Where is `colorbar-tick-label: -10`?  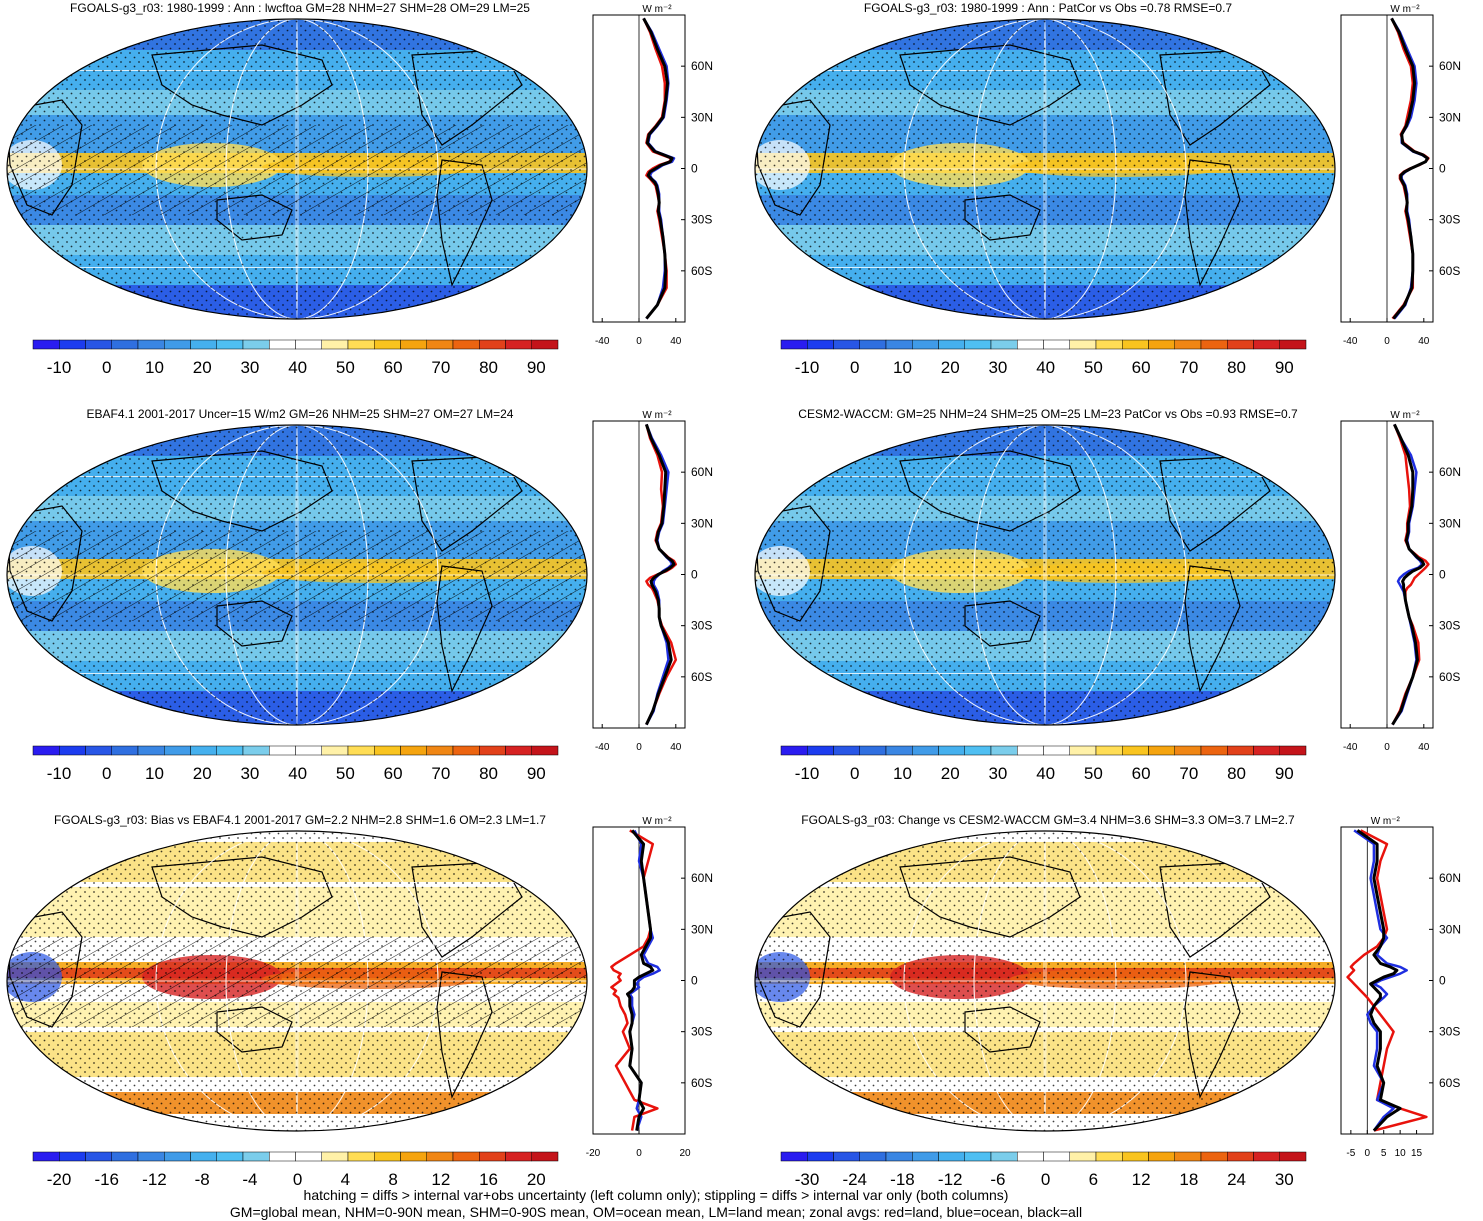
colorbar-tick-label: -10 is located at coordinates (807, 773).